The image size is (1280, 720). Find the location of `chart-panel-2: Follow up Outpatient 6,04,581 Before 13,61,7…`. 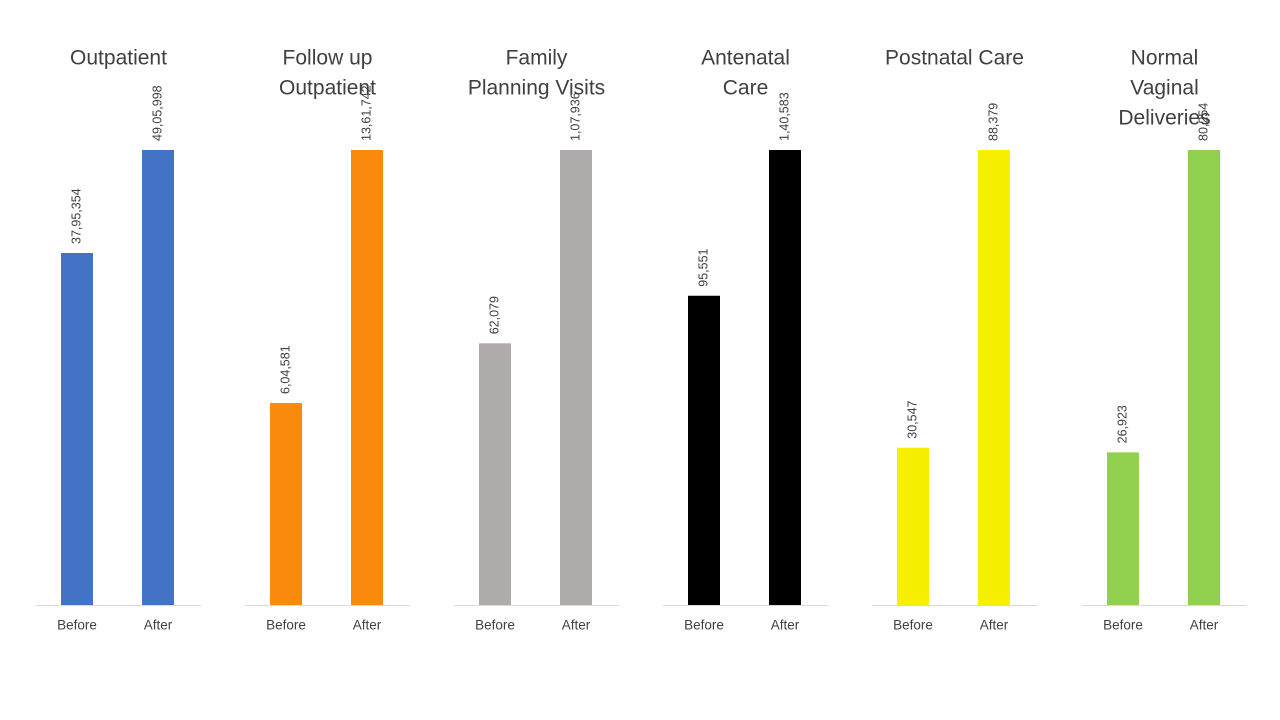

chart-panel-2: Follow up Outpatient 6,04,581 Before 13,61,7… is located at coordinates (327, 340).